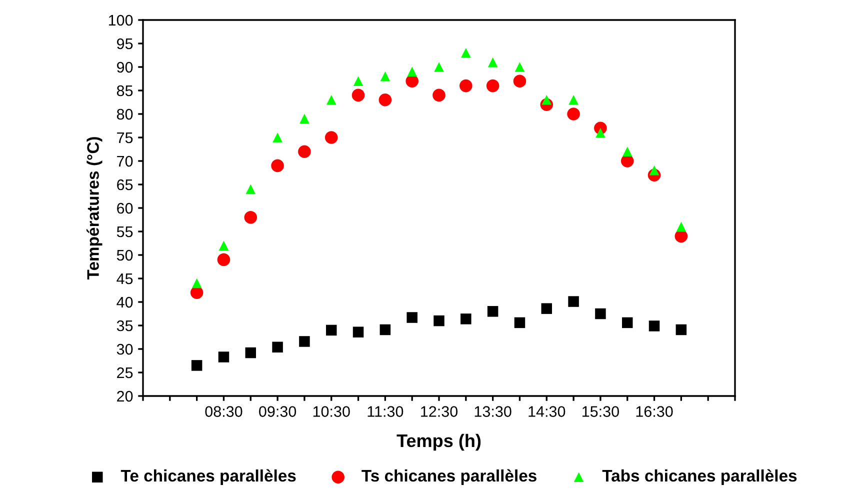 The image size is (856, 494). Describe the element at coordinates (223, 411) in the screenshot. I see `x-tick-label: 08:30` at that location.